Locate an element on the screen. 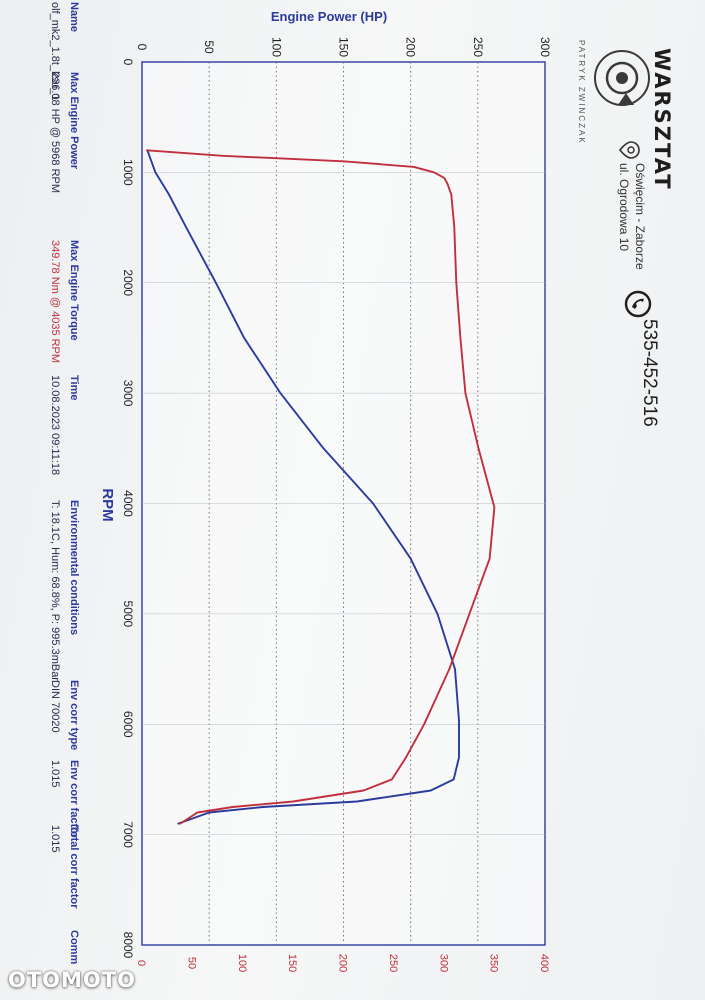 This screenshot has height=1000, width=705. torque-tick-label: 200 is located at coordinates (343, 963).